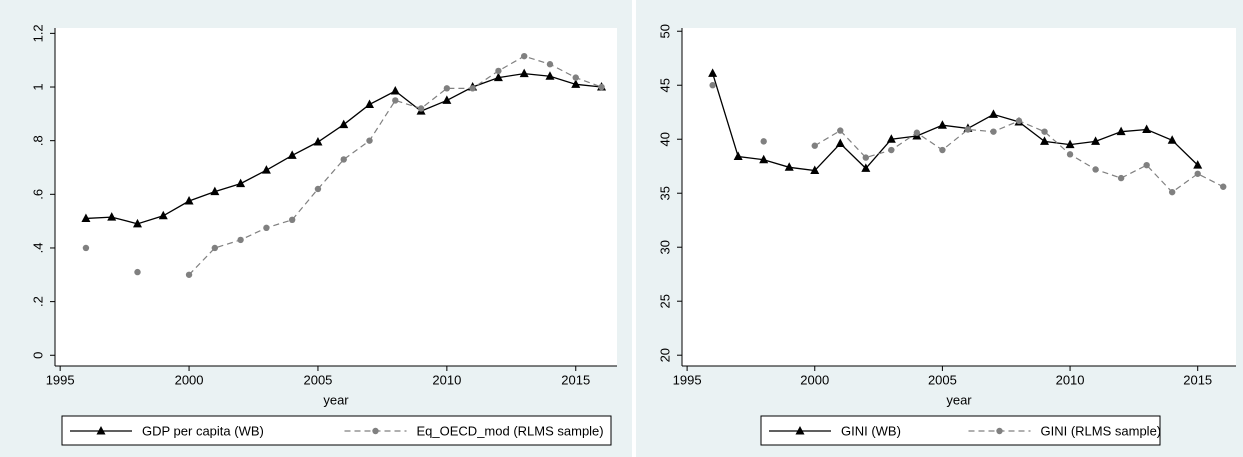 This screenshot has height=457, width=1243. What do you see at coordinates (37, 355) in the screenshot?
I see `y-tick-label: 0` at bounding box center [37, 355].